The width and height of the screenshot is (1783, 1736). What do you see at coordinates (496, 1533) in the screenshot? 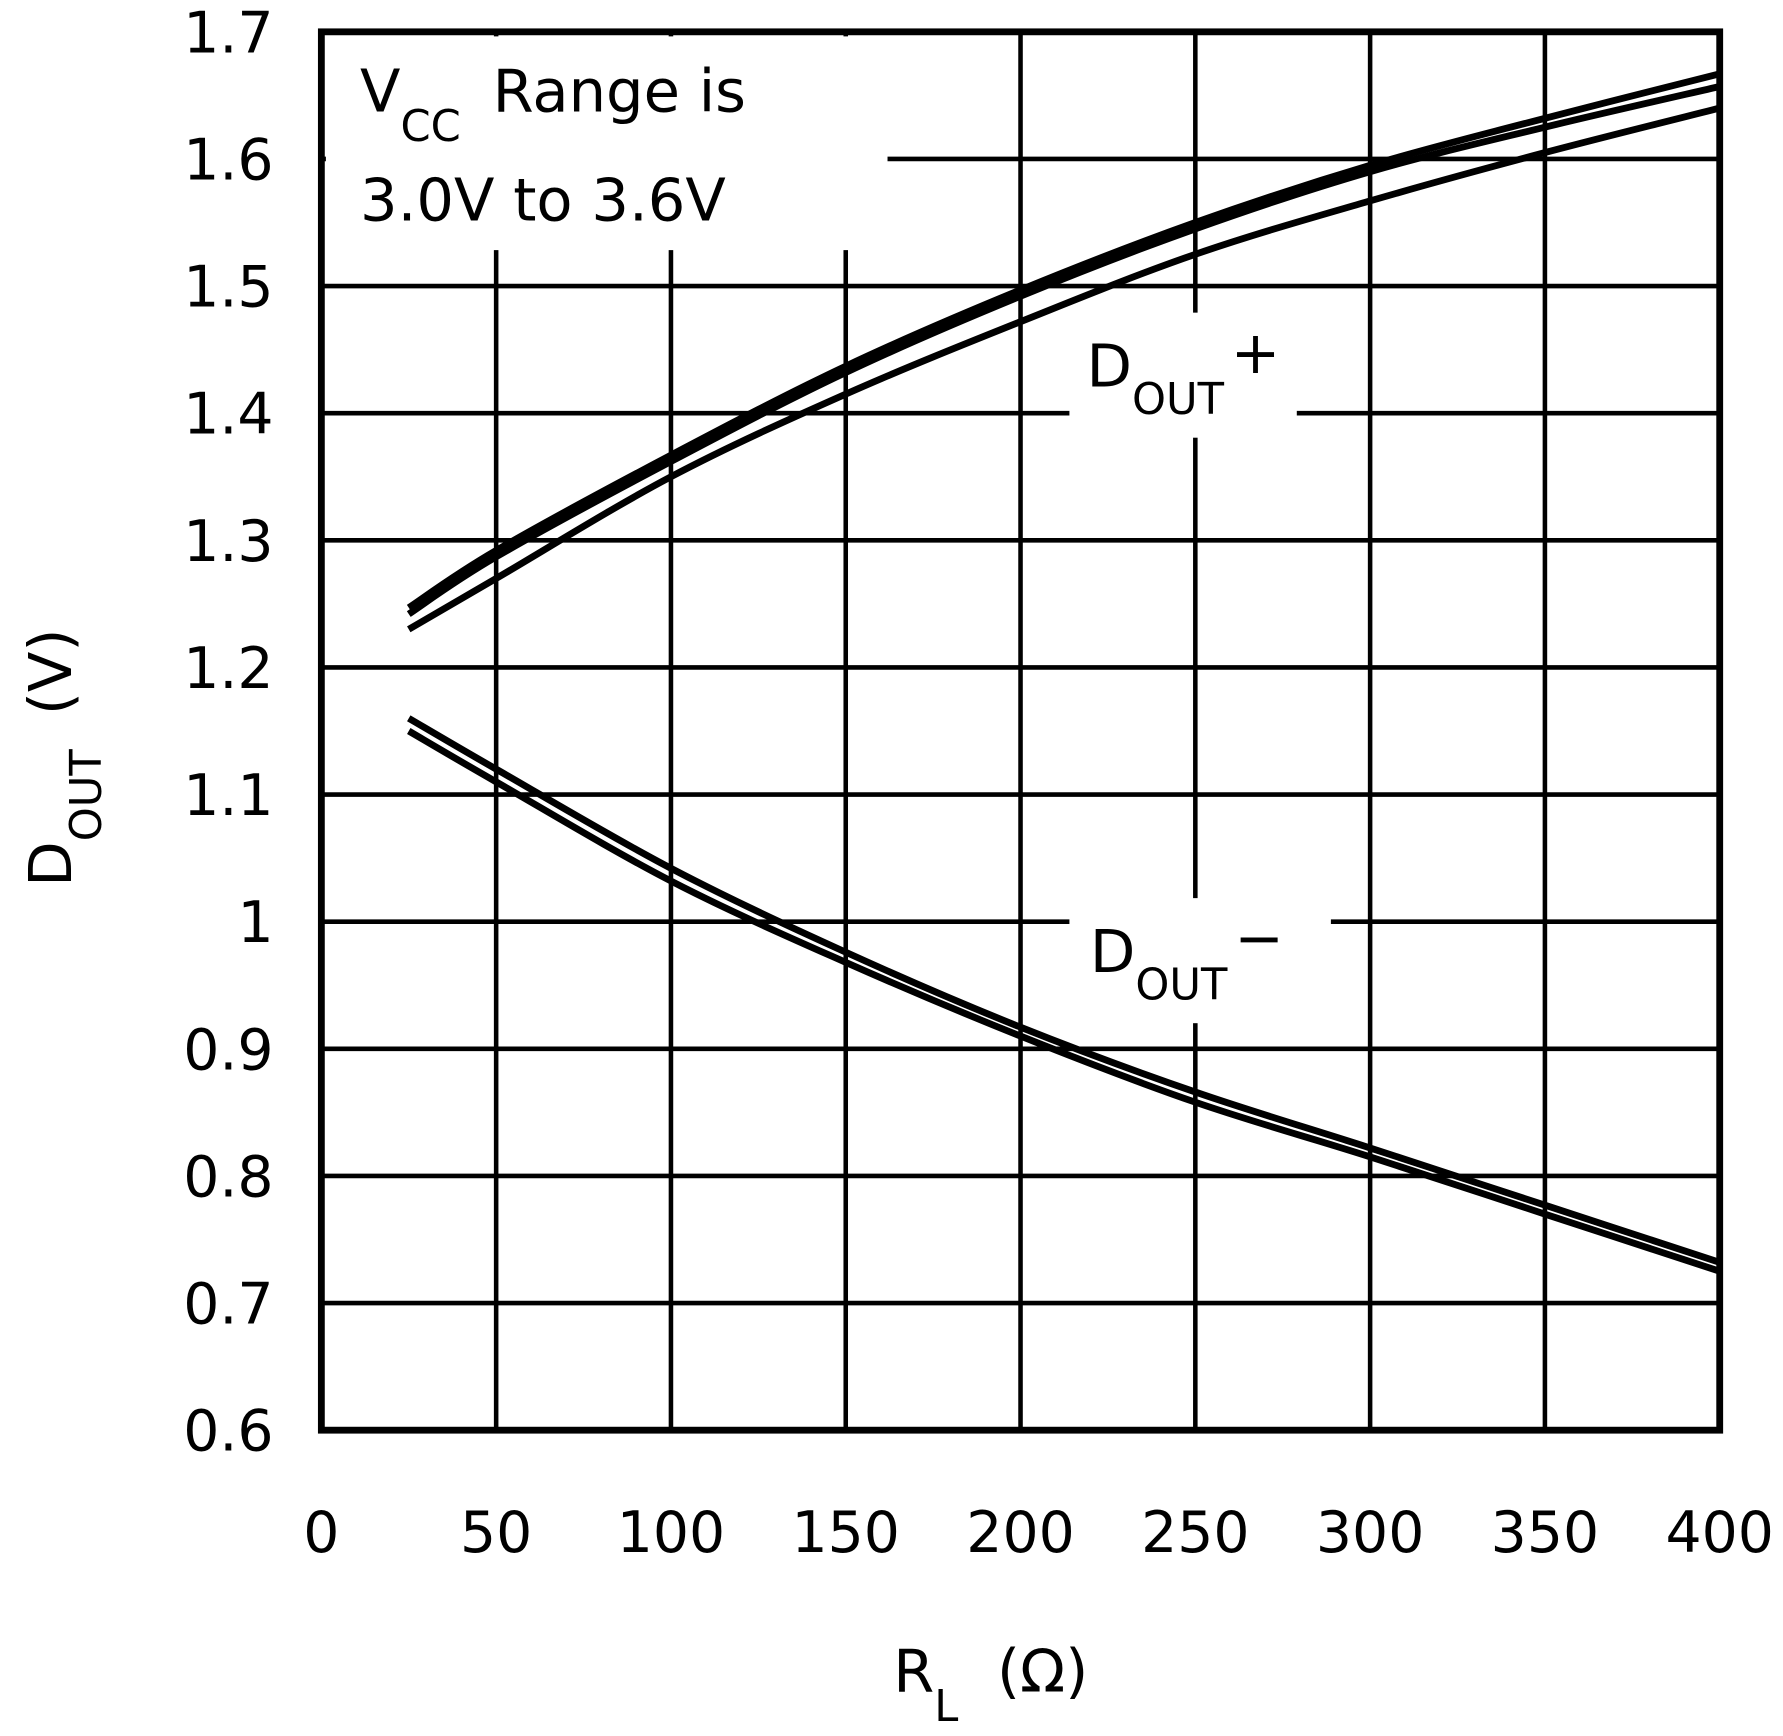
I see `x-tick-label: 50` at bounding box center [496, 1533].